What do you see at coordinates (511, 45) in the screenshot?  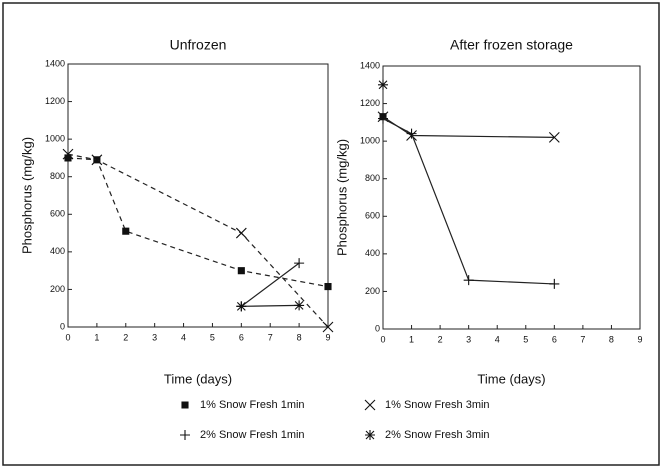 I see `chart-title: After frozen storage` at bounding box center [511, 45].